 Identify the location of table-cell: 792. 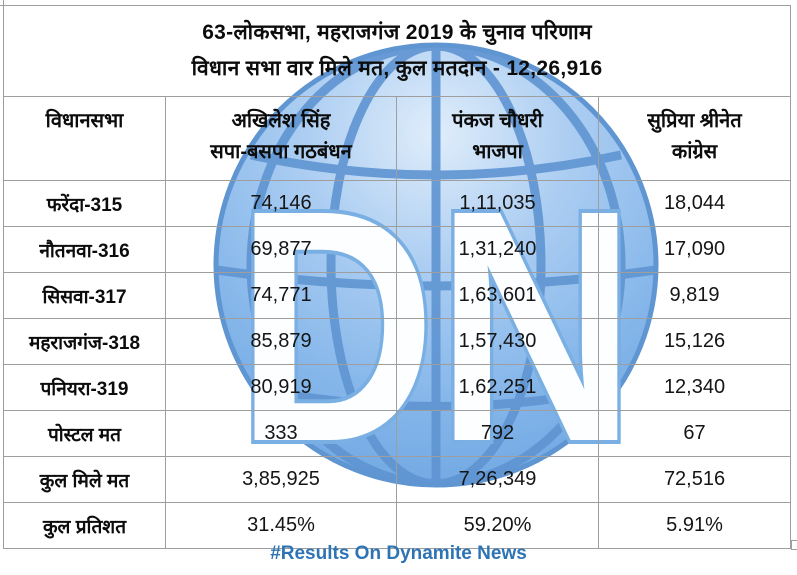
(497, 433).